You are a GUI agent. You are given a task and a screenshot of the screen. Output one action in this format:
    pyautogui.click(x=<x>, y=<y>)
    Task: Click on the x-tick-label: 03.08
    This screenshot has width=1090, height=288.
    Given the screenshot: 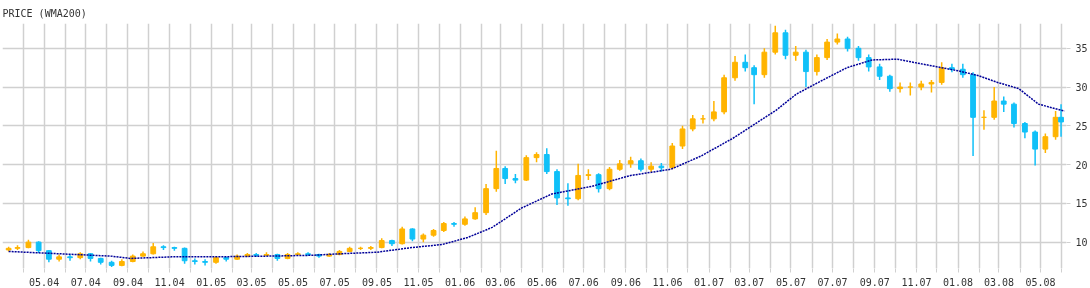 What is the action you would take?
    pyautogui.click(x=999, y=282)
    